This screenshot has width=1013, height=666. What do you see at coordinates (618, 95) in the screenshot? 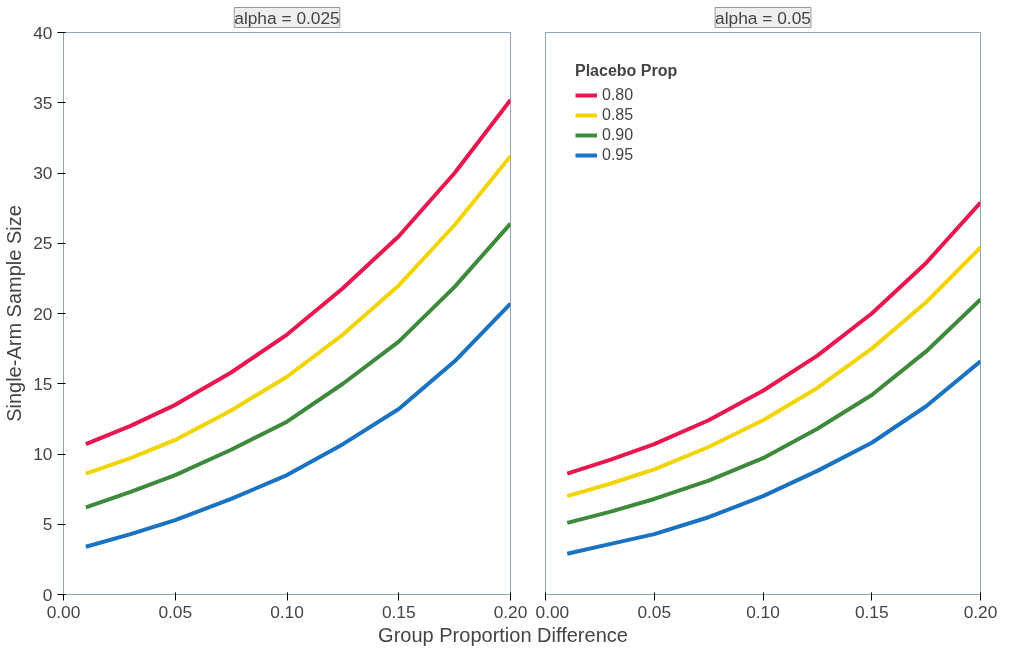
I see `legend-label: 0.80` at bounding box center [618, 95].